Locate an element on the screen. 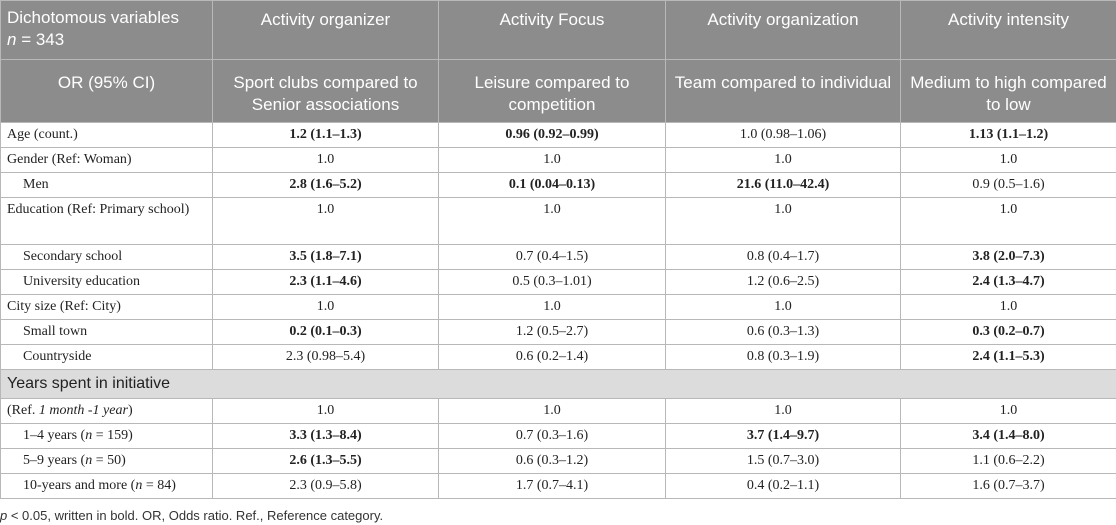 The width and height of the screenshot is (1116, 525). row-label-post: = 50) is located at coordinates (109, 460).